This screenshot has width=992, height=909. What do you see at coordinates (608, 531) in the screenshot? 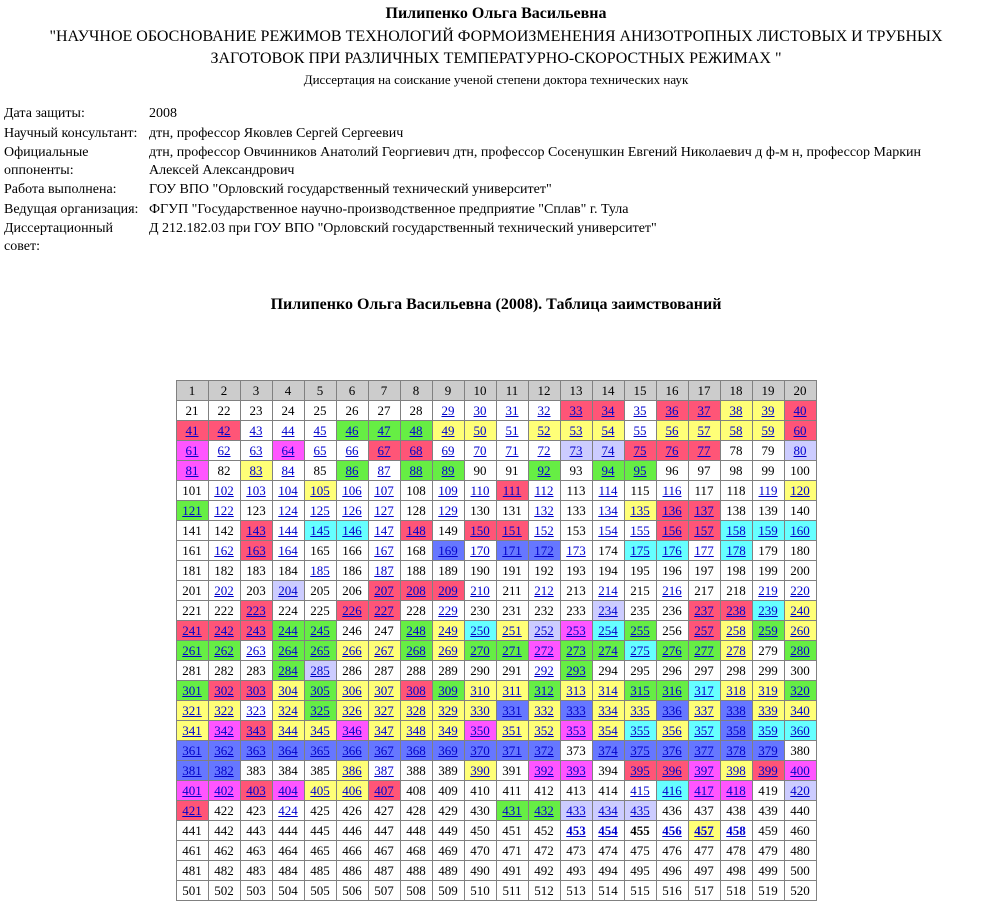
I see `grid-cell: 154` at bounding box center [608, 531].